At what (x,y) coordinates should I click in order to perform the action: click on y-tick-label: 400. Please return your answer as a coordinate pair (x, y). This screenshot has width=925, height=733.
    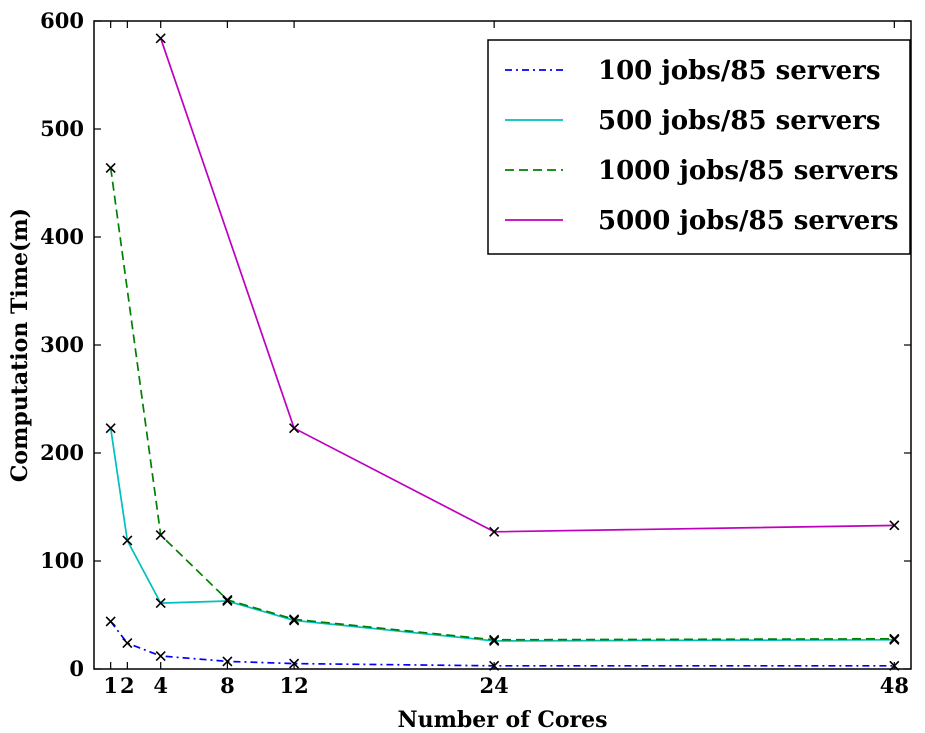
    Looking at the image, I should click on (62, 236).